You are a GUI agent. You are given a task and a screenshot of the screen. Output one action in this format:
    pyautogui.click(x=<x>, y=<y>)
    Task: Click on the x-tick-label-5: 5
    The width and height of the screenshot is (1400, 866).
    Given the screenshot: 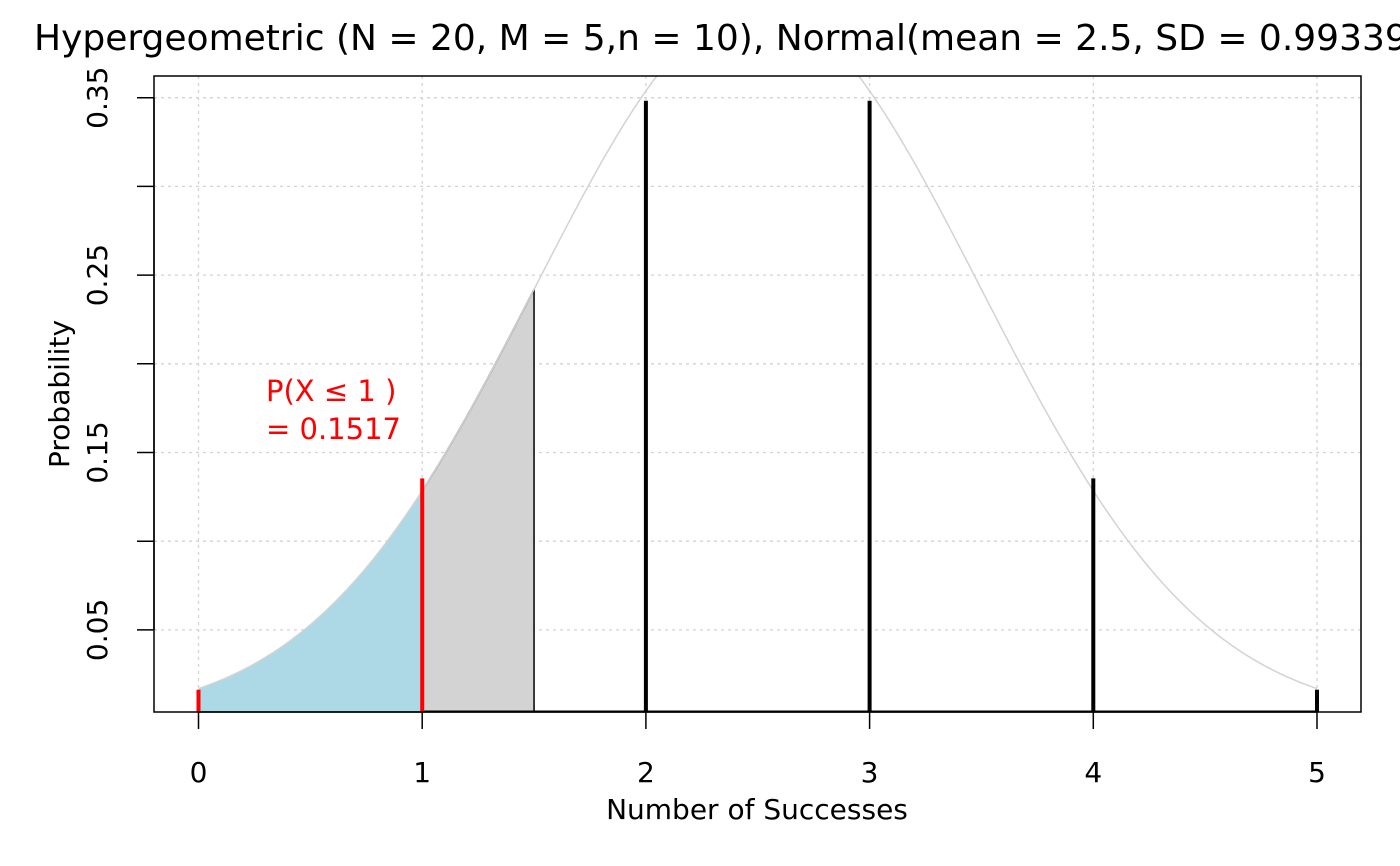 What is the action you would take?
    pyautogui.click(x=1317, y=772)
    